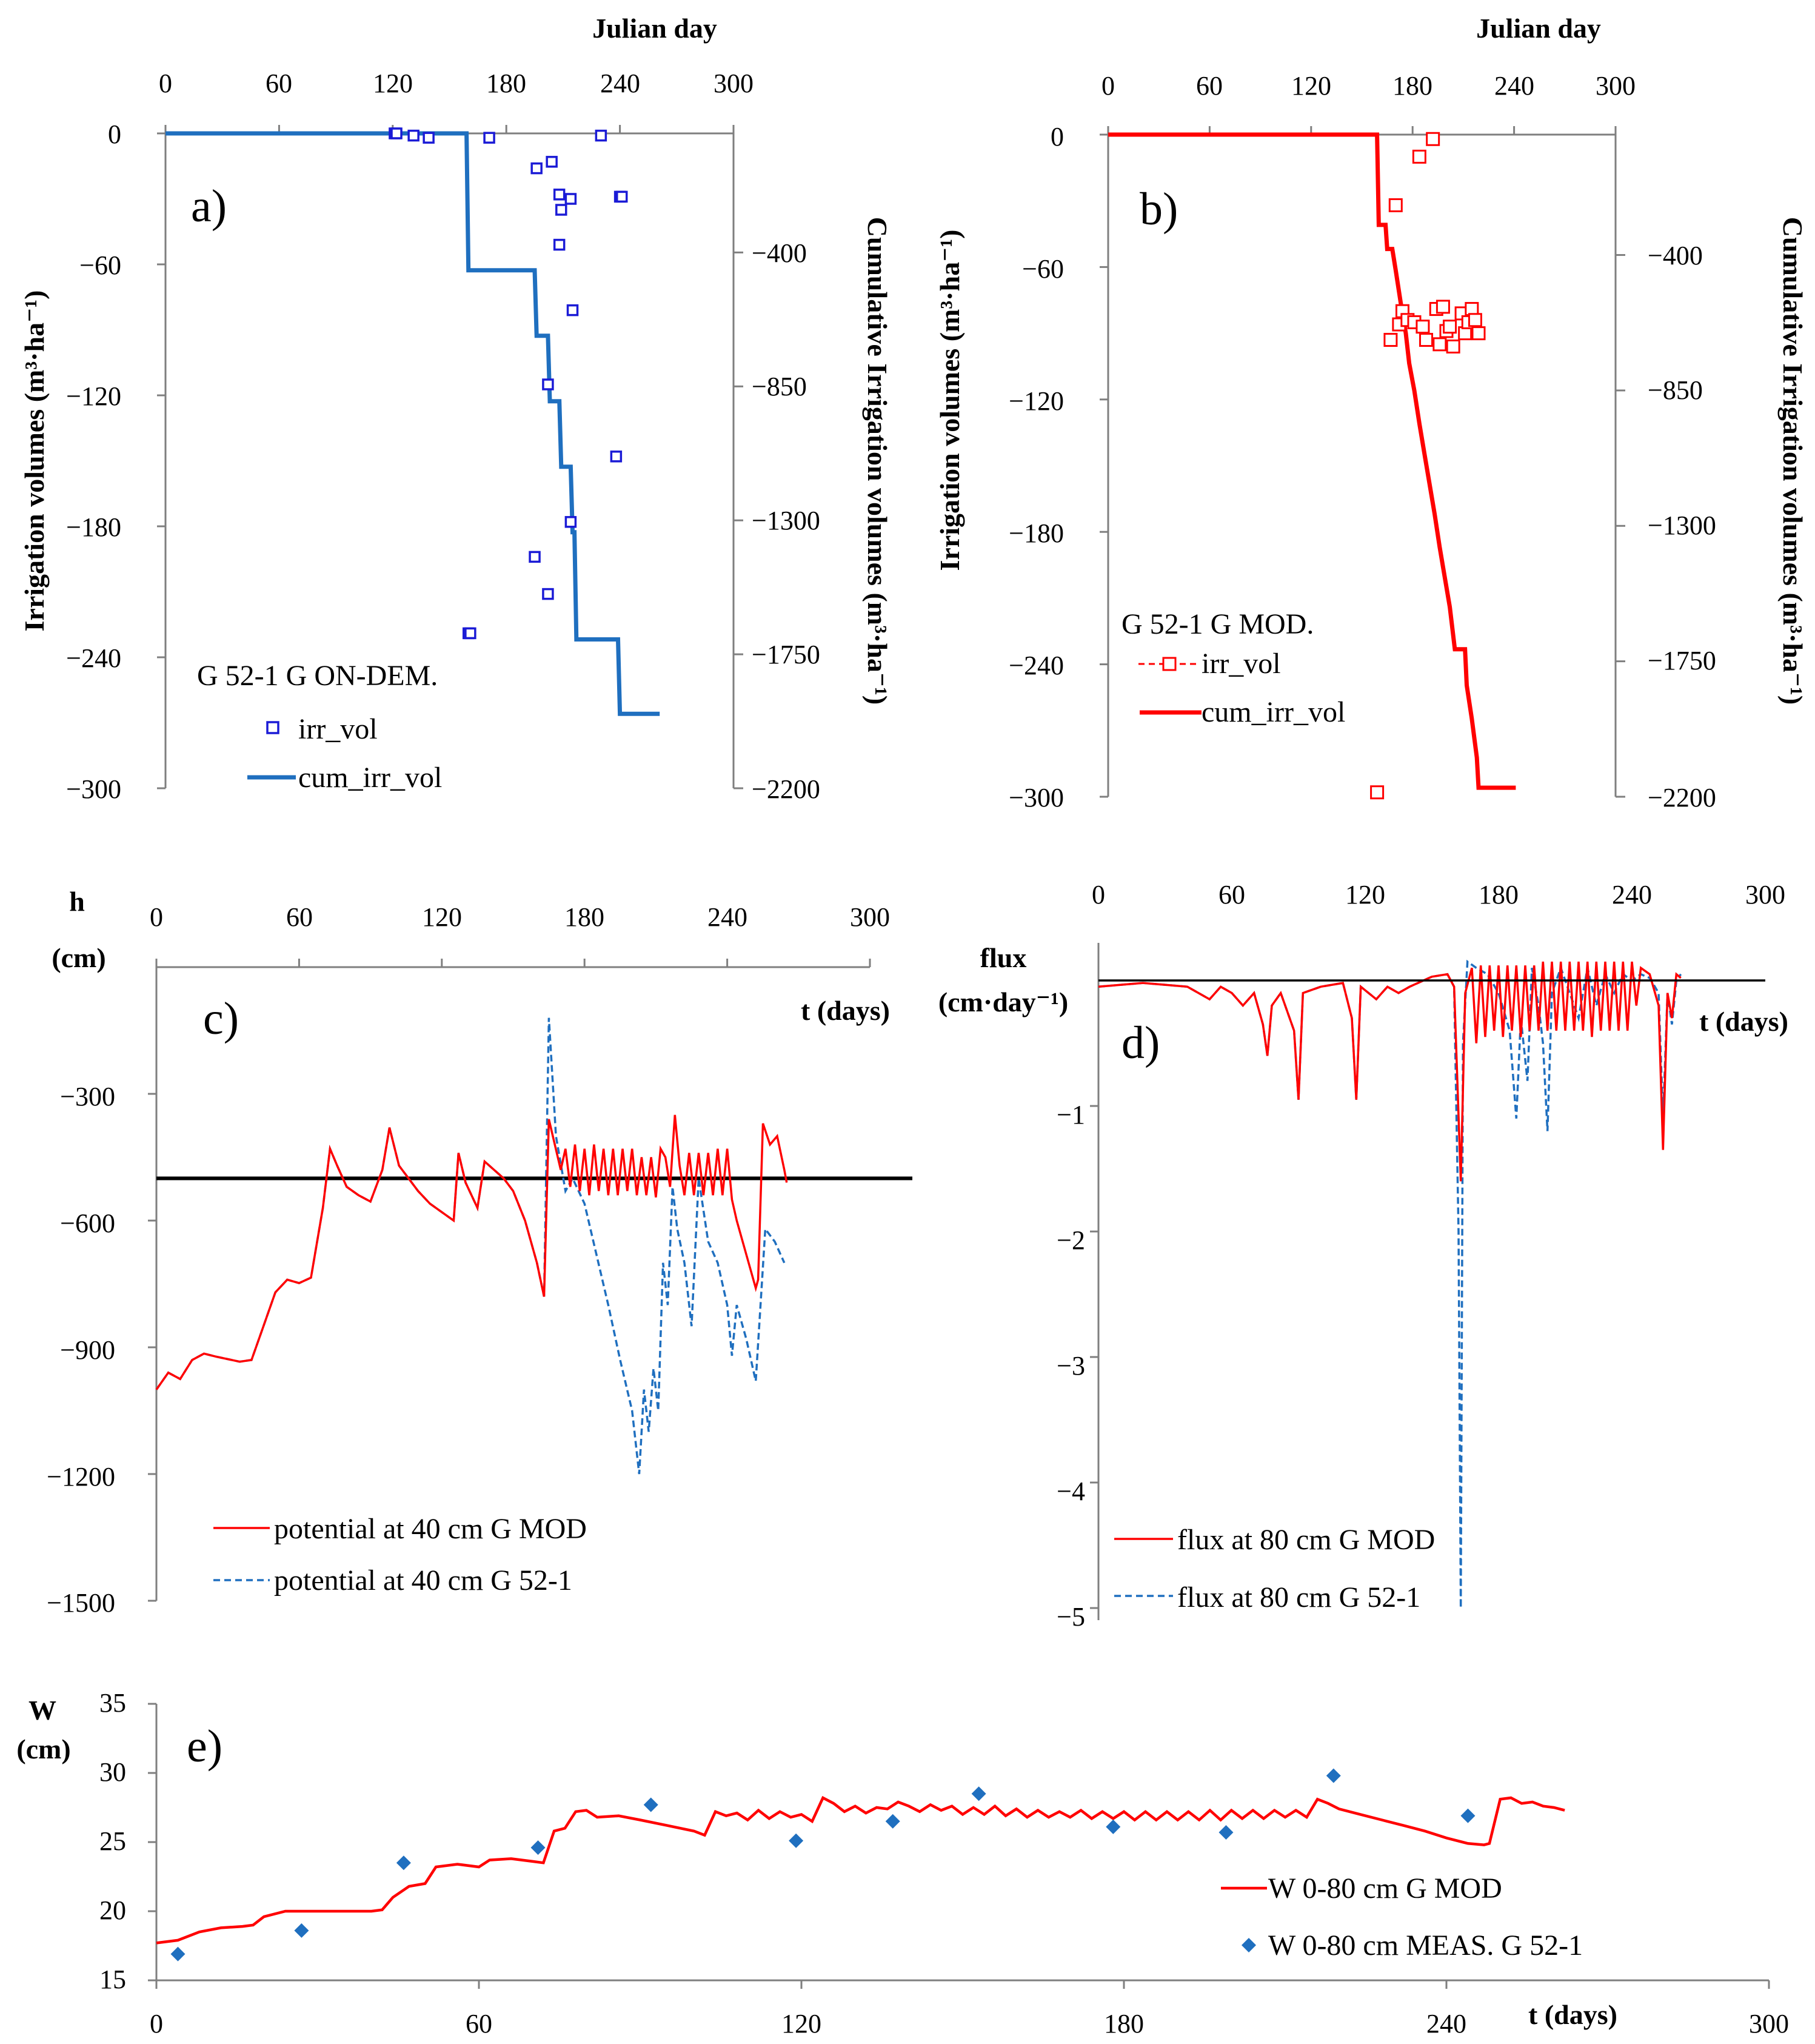  I want to click on panel-a-ytick-3: −180, so click(93, 527).